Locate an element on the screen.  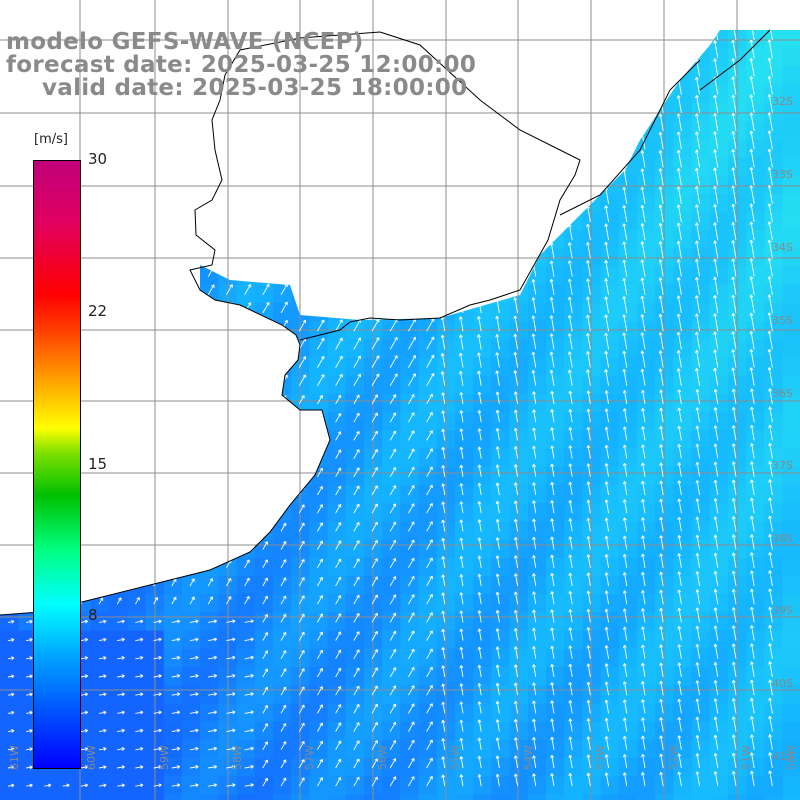
lat-label: 39S is located at coordinates (782, 610).